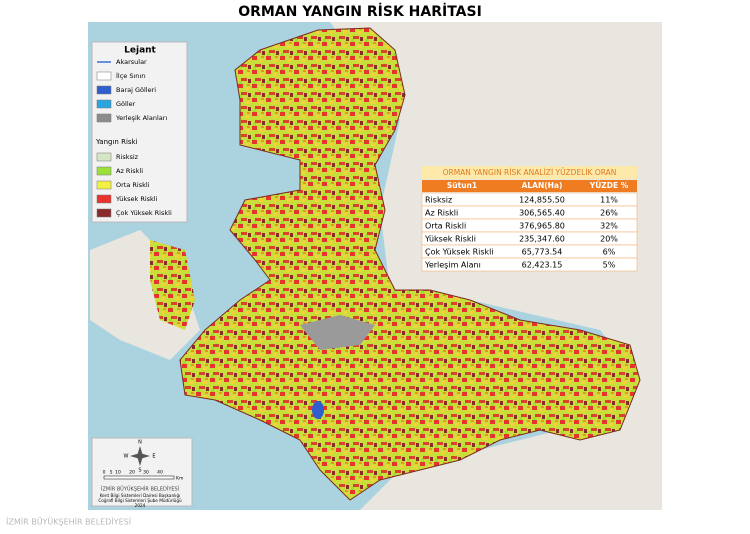 The height and width of the screenshot is (534, 750). Describe the element at coordinates (136, 90) in the screenshot. I see `legend-label: Baraj Gölleri` at that location.